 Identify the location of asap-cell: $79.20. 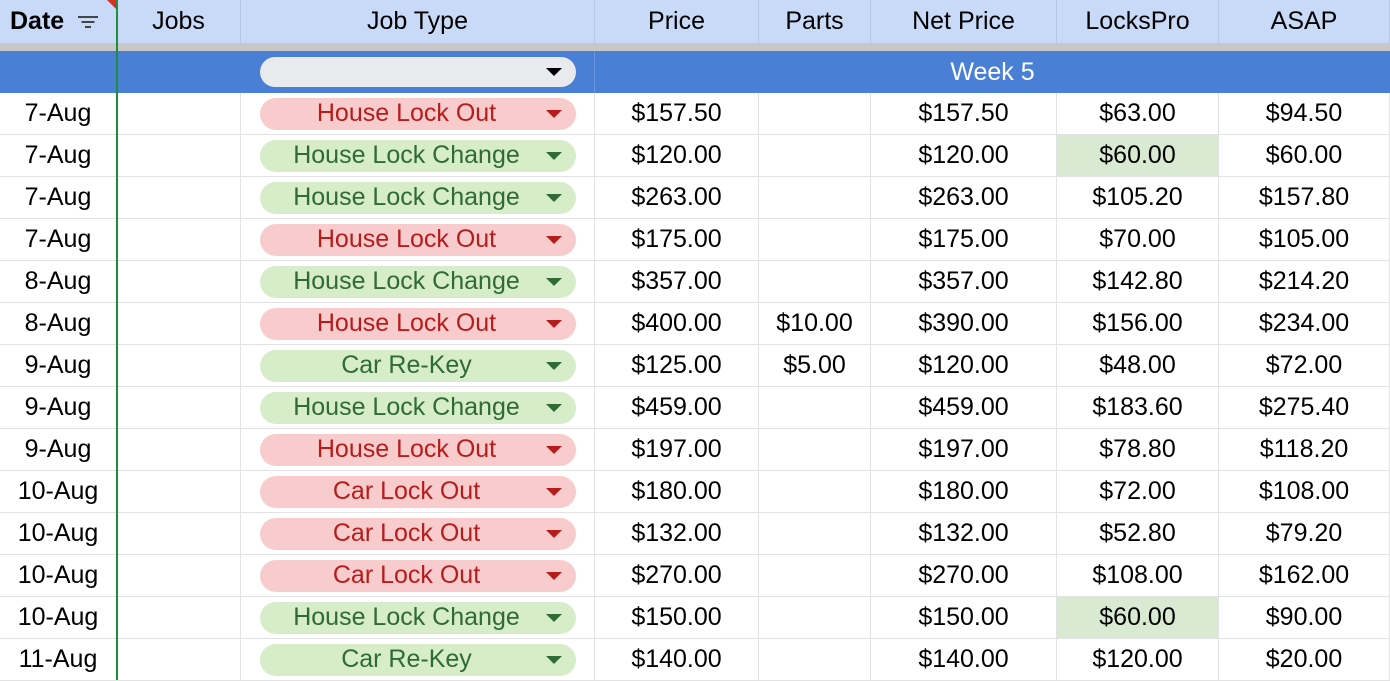
(1304, 534).